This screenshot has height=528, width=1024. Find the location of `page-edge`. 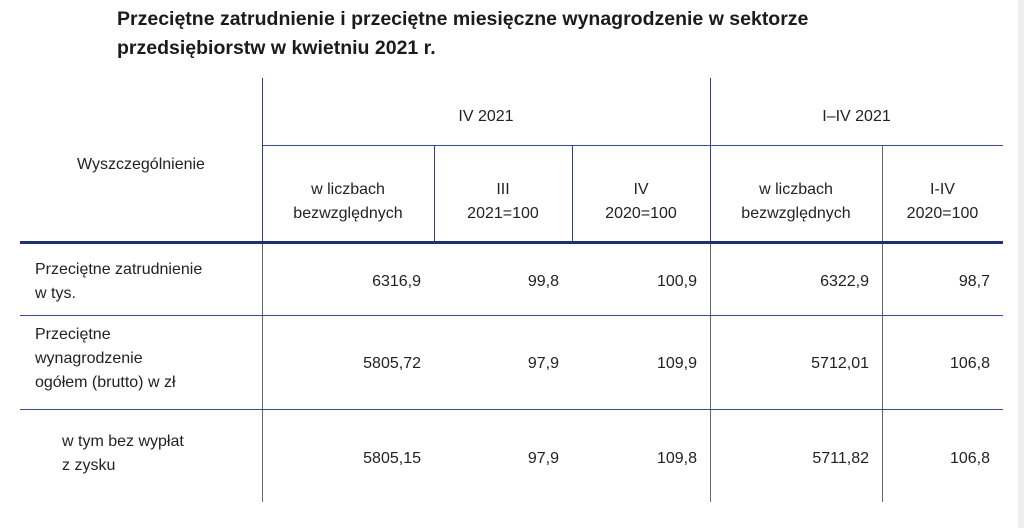

page-edge is located at coordinates (1021, 264).